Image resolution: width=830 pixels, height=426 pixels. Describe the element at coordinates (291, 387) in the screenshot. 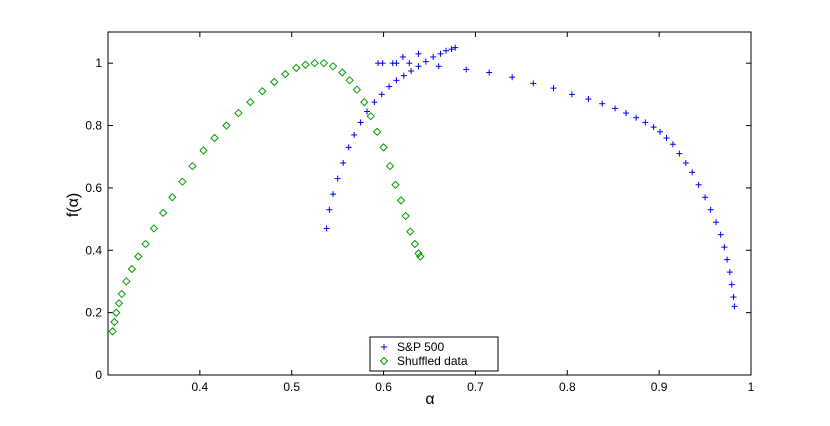

I see `x-tick-label: 0.5` at that location.